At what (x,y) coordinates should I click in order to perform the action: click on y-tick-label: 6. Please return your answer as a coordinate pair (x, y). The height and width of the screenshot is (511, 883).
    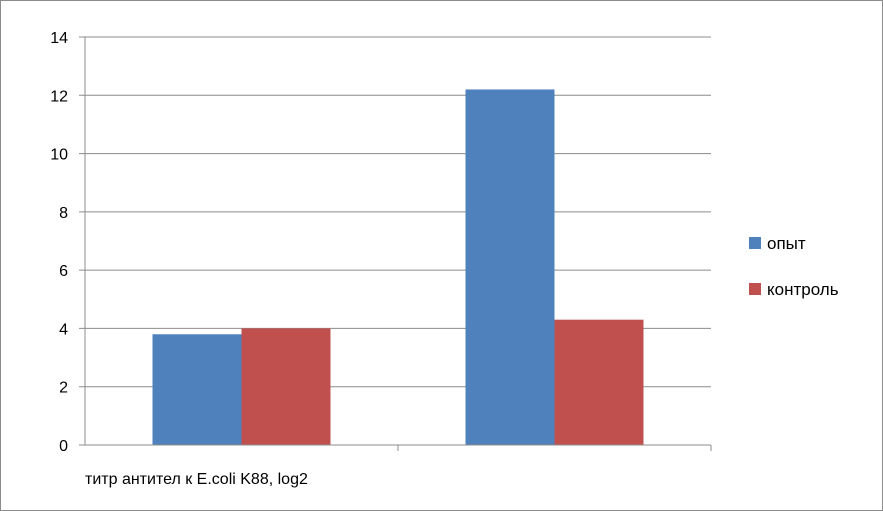
    Looking at the image, I should click on (63, 271).